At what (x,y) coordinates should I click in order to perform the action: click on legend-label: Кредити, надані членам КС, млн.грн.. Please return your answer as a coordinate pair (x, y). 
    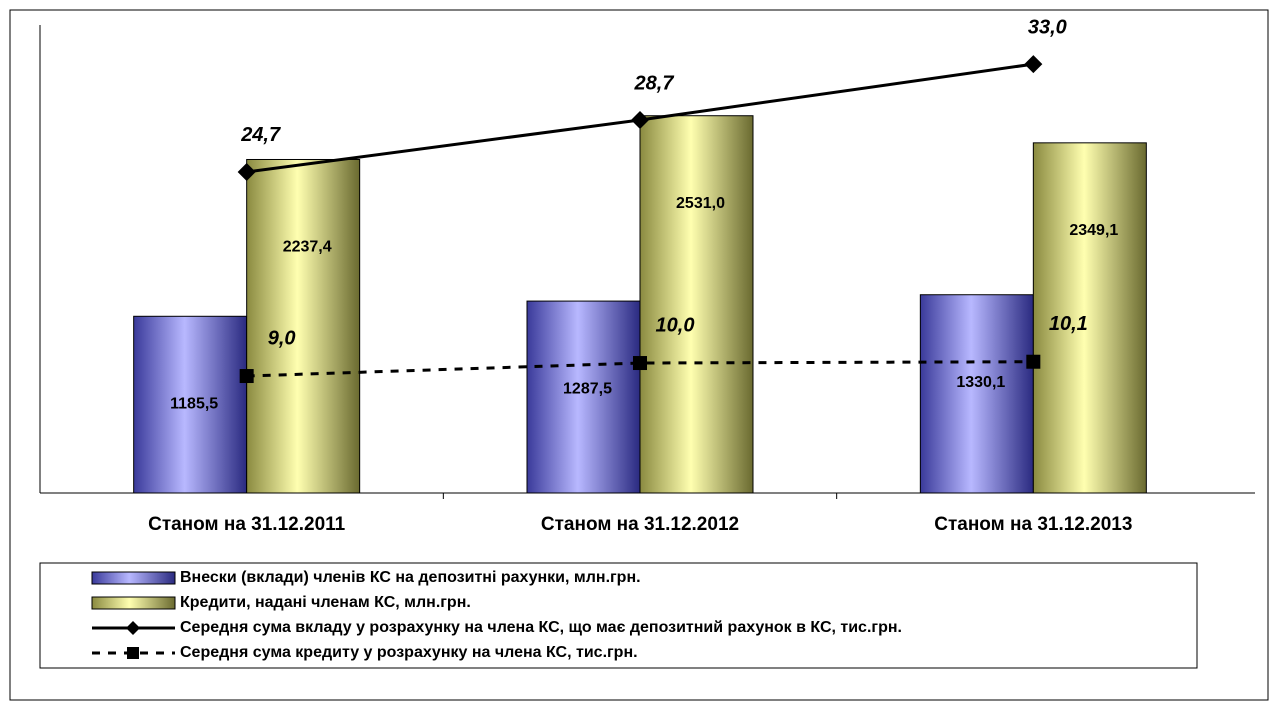
    Looking at the image, I should click on (325, 602).